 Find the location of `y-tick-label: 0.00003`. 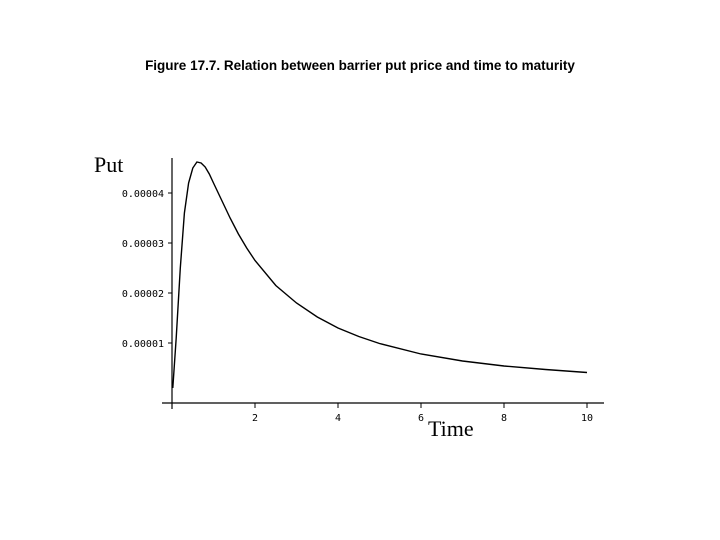

y-tick-label: 0.00003 is located at coordinates (143, 244).